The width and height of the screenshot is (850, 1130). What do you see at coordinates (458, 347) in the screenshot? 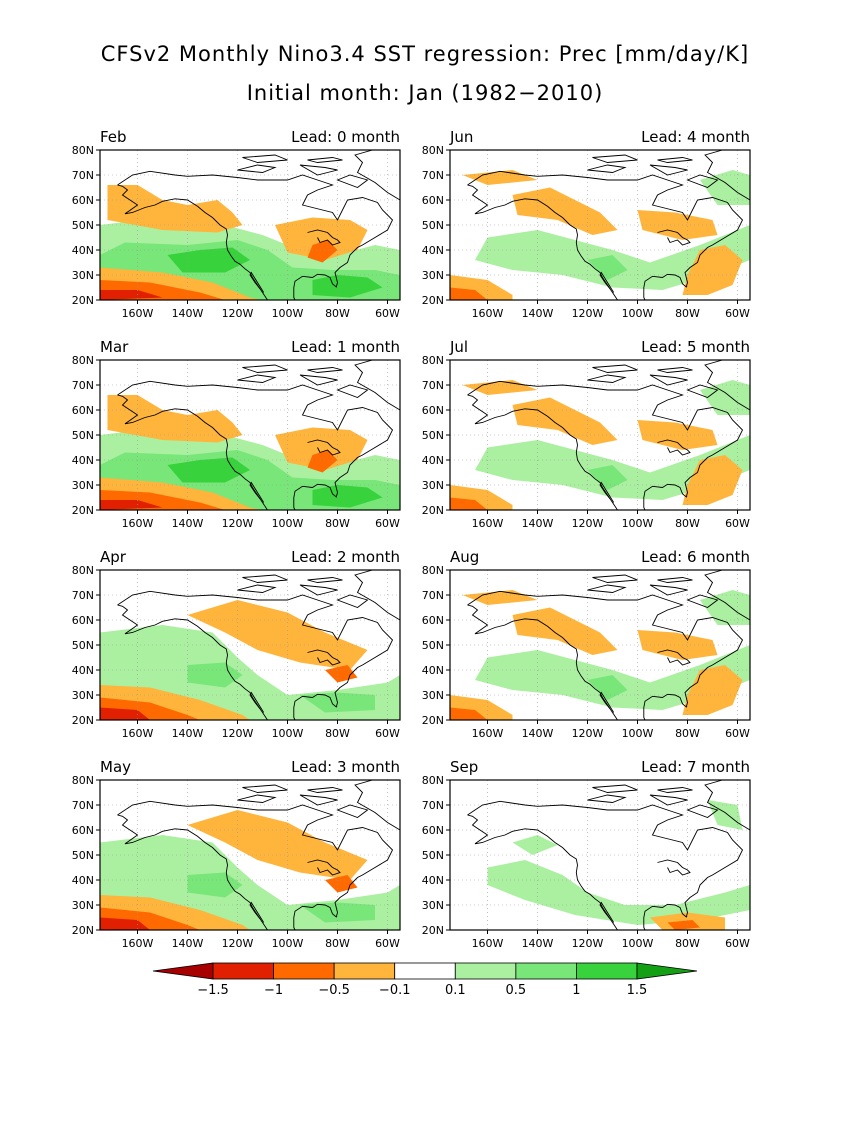
I see `panel-month-label: Jul` at bounding box center [458, 347].